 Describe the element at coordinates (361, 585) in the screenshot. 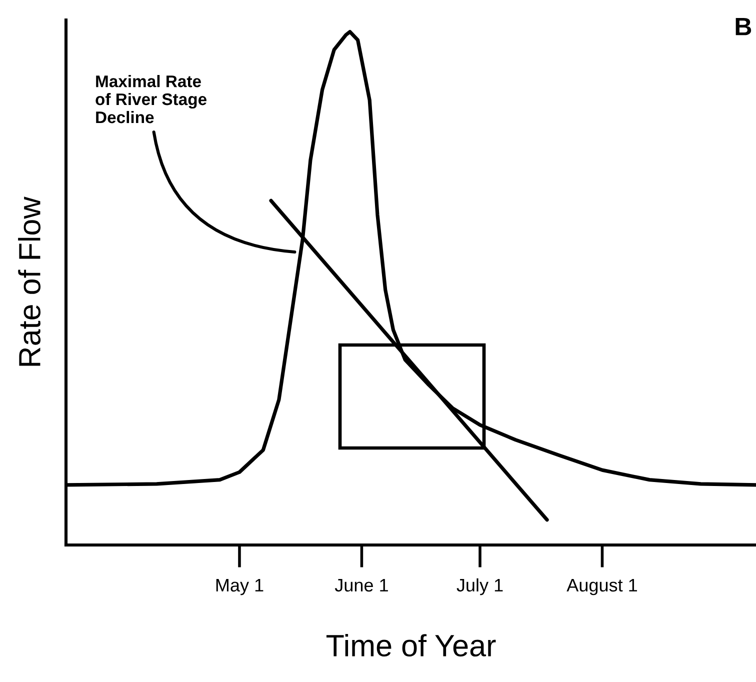

I see `x-tick-label: June 1` at that location.